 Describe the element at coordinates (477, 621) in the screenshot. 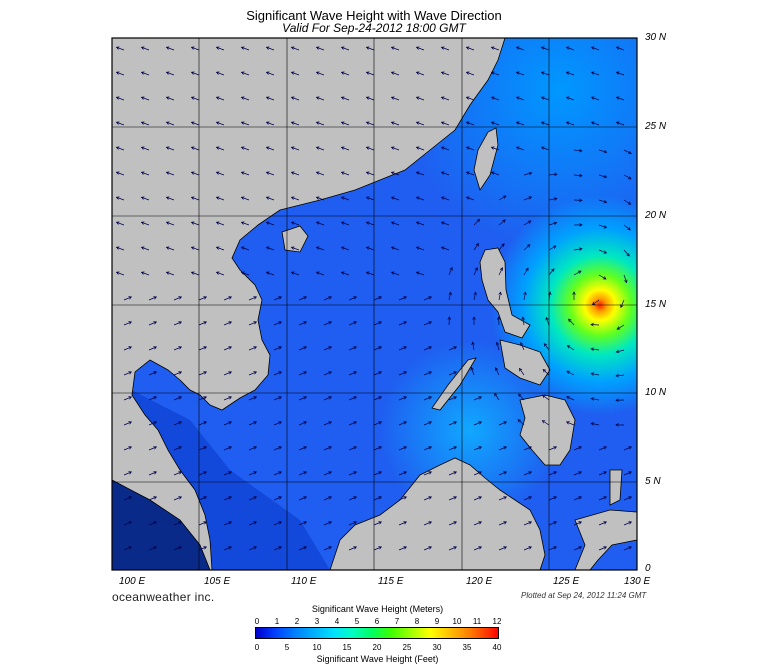

I see `colorbar-meters-tick: 11` at that location.